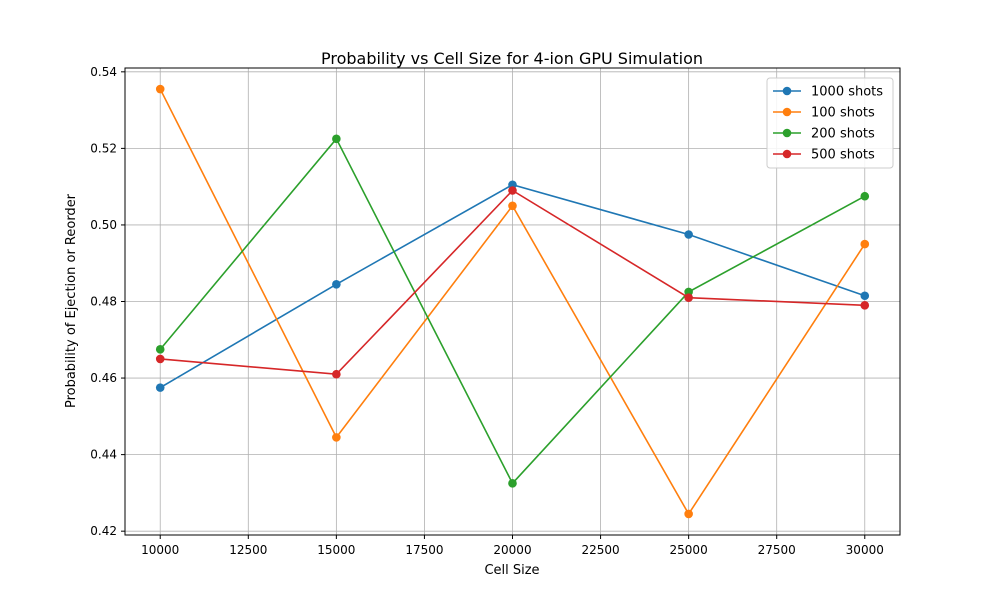 The width and height of the screenshot is (1000, 600). I want to click on x-tick-label: 12500, so click(248, 550).